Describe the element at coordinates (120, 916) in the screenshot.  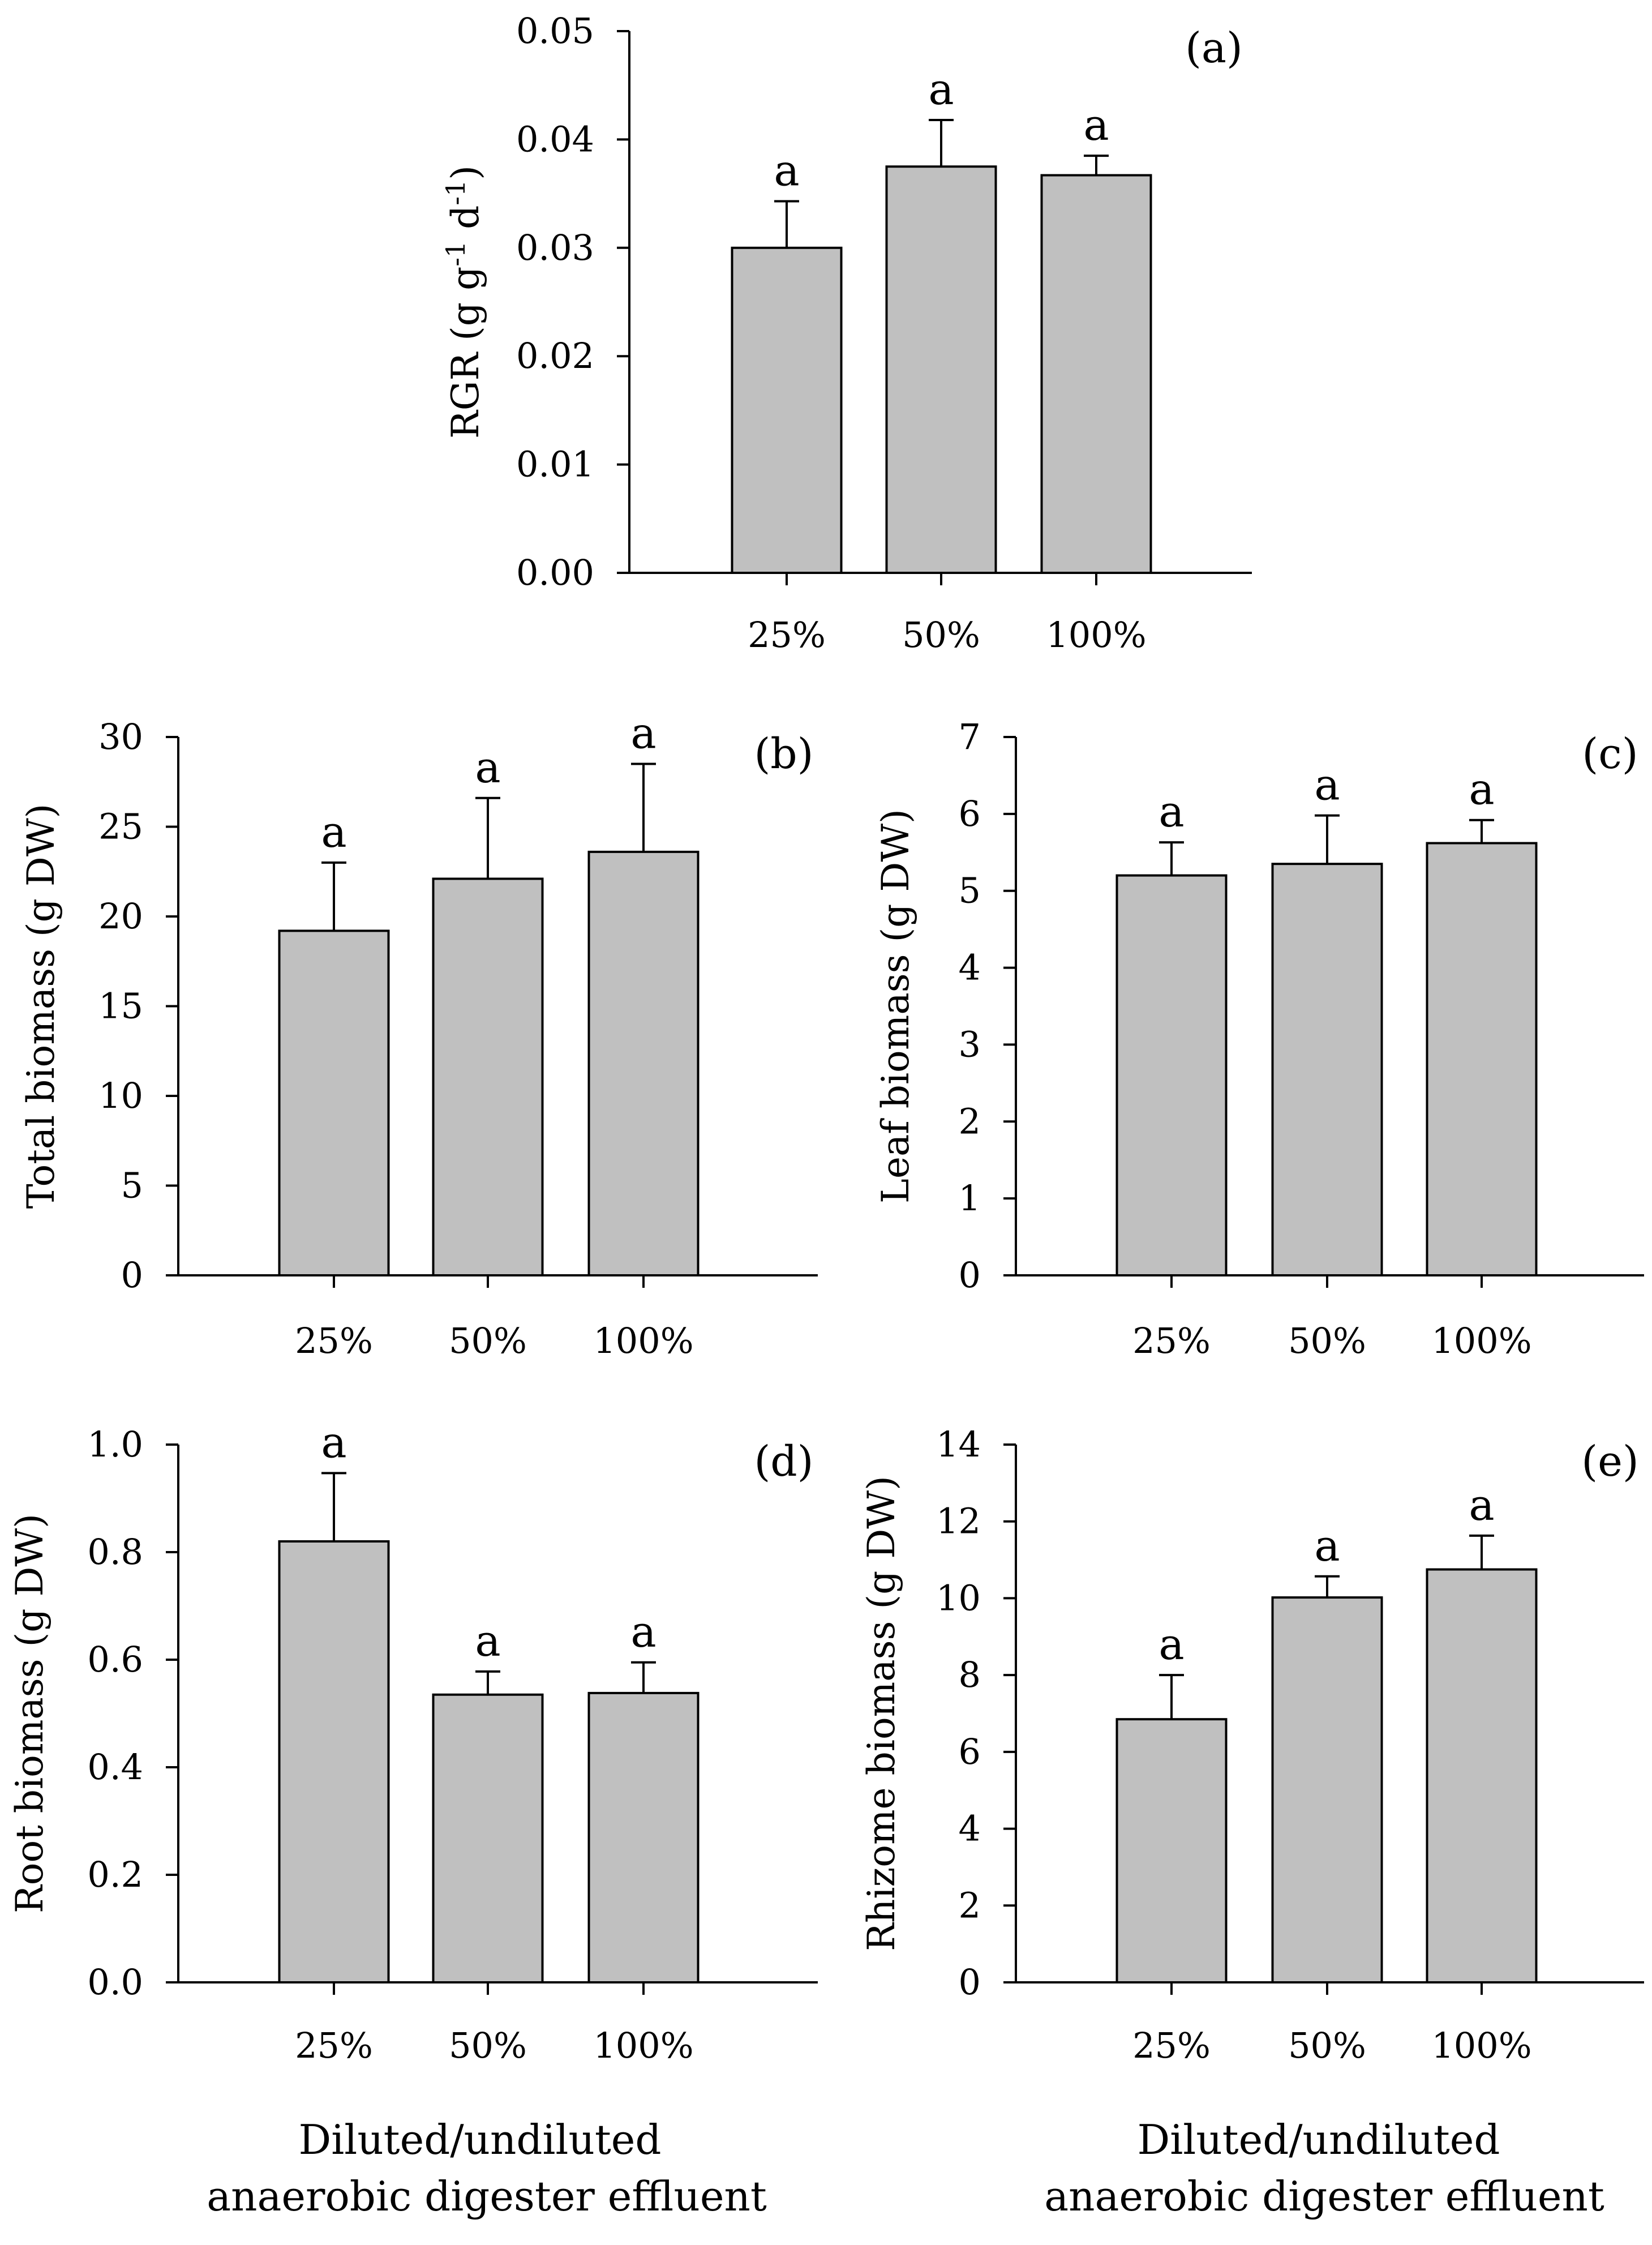
I see `y-tick-label: 20` at that location.